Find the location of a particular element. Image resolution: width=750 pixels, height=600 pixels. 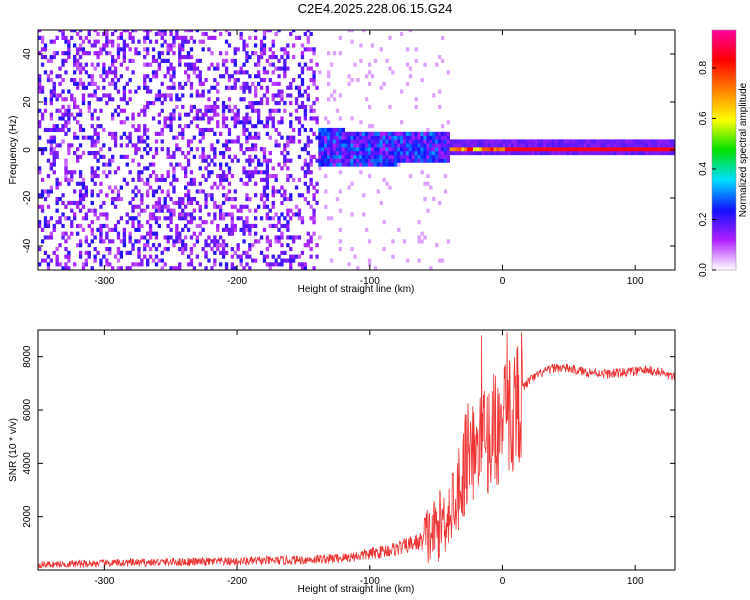

y-tick-label: 6000 is located at coordinates (27, 409).